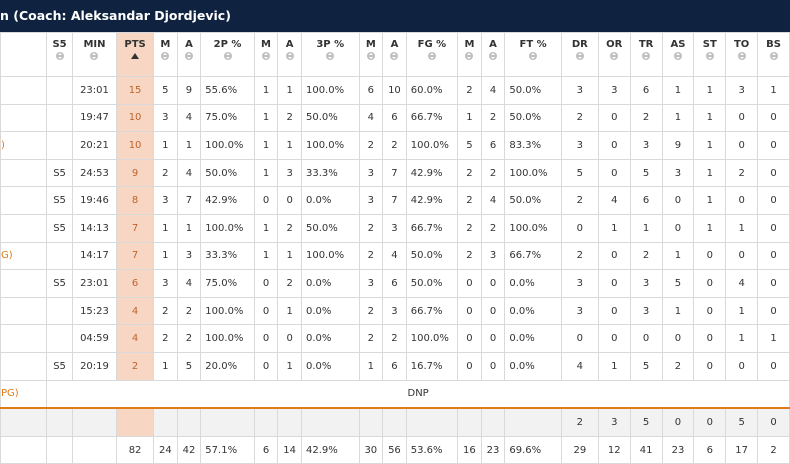 Image resolution: width=790 pixels, height=464 pixels. I want to click on cell-as: 2, so click(678, 366).